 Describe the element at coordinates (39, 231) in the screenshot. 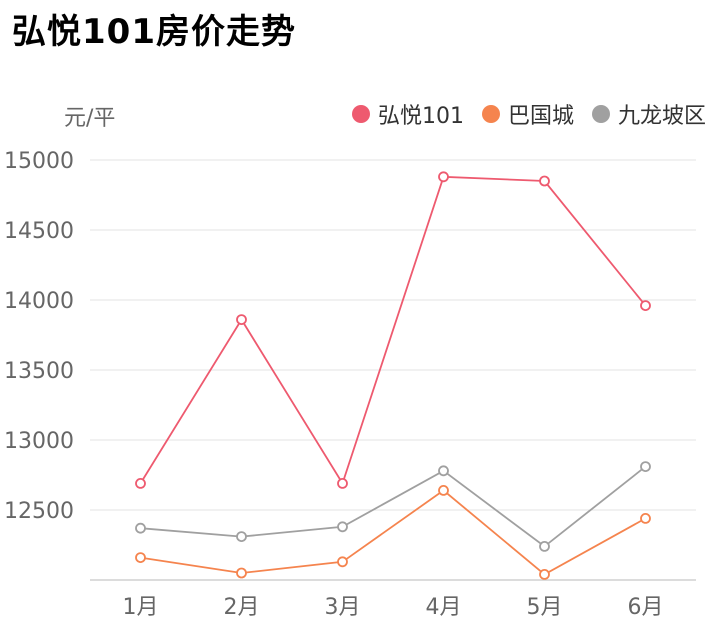

I see `y-tick-label: 14500` at that location.